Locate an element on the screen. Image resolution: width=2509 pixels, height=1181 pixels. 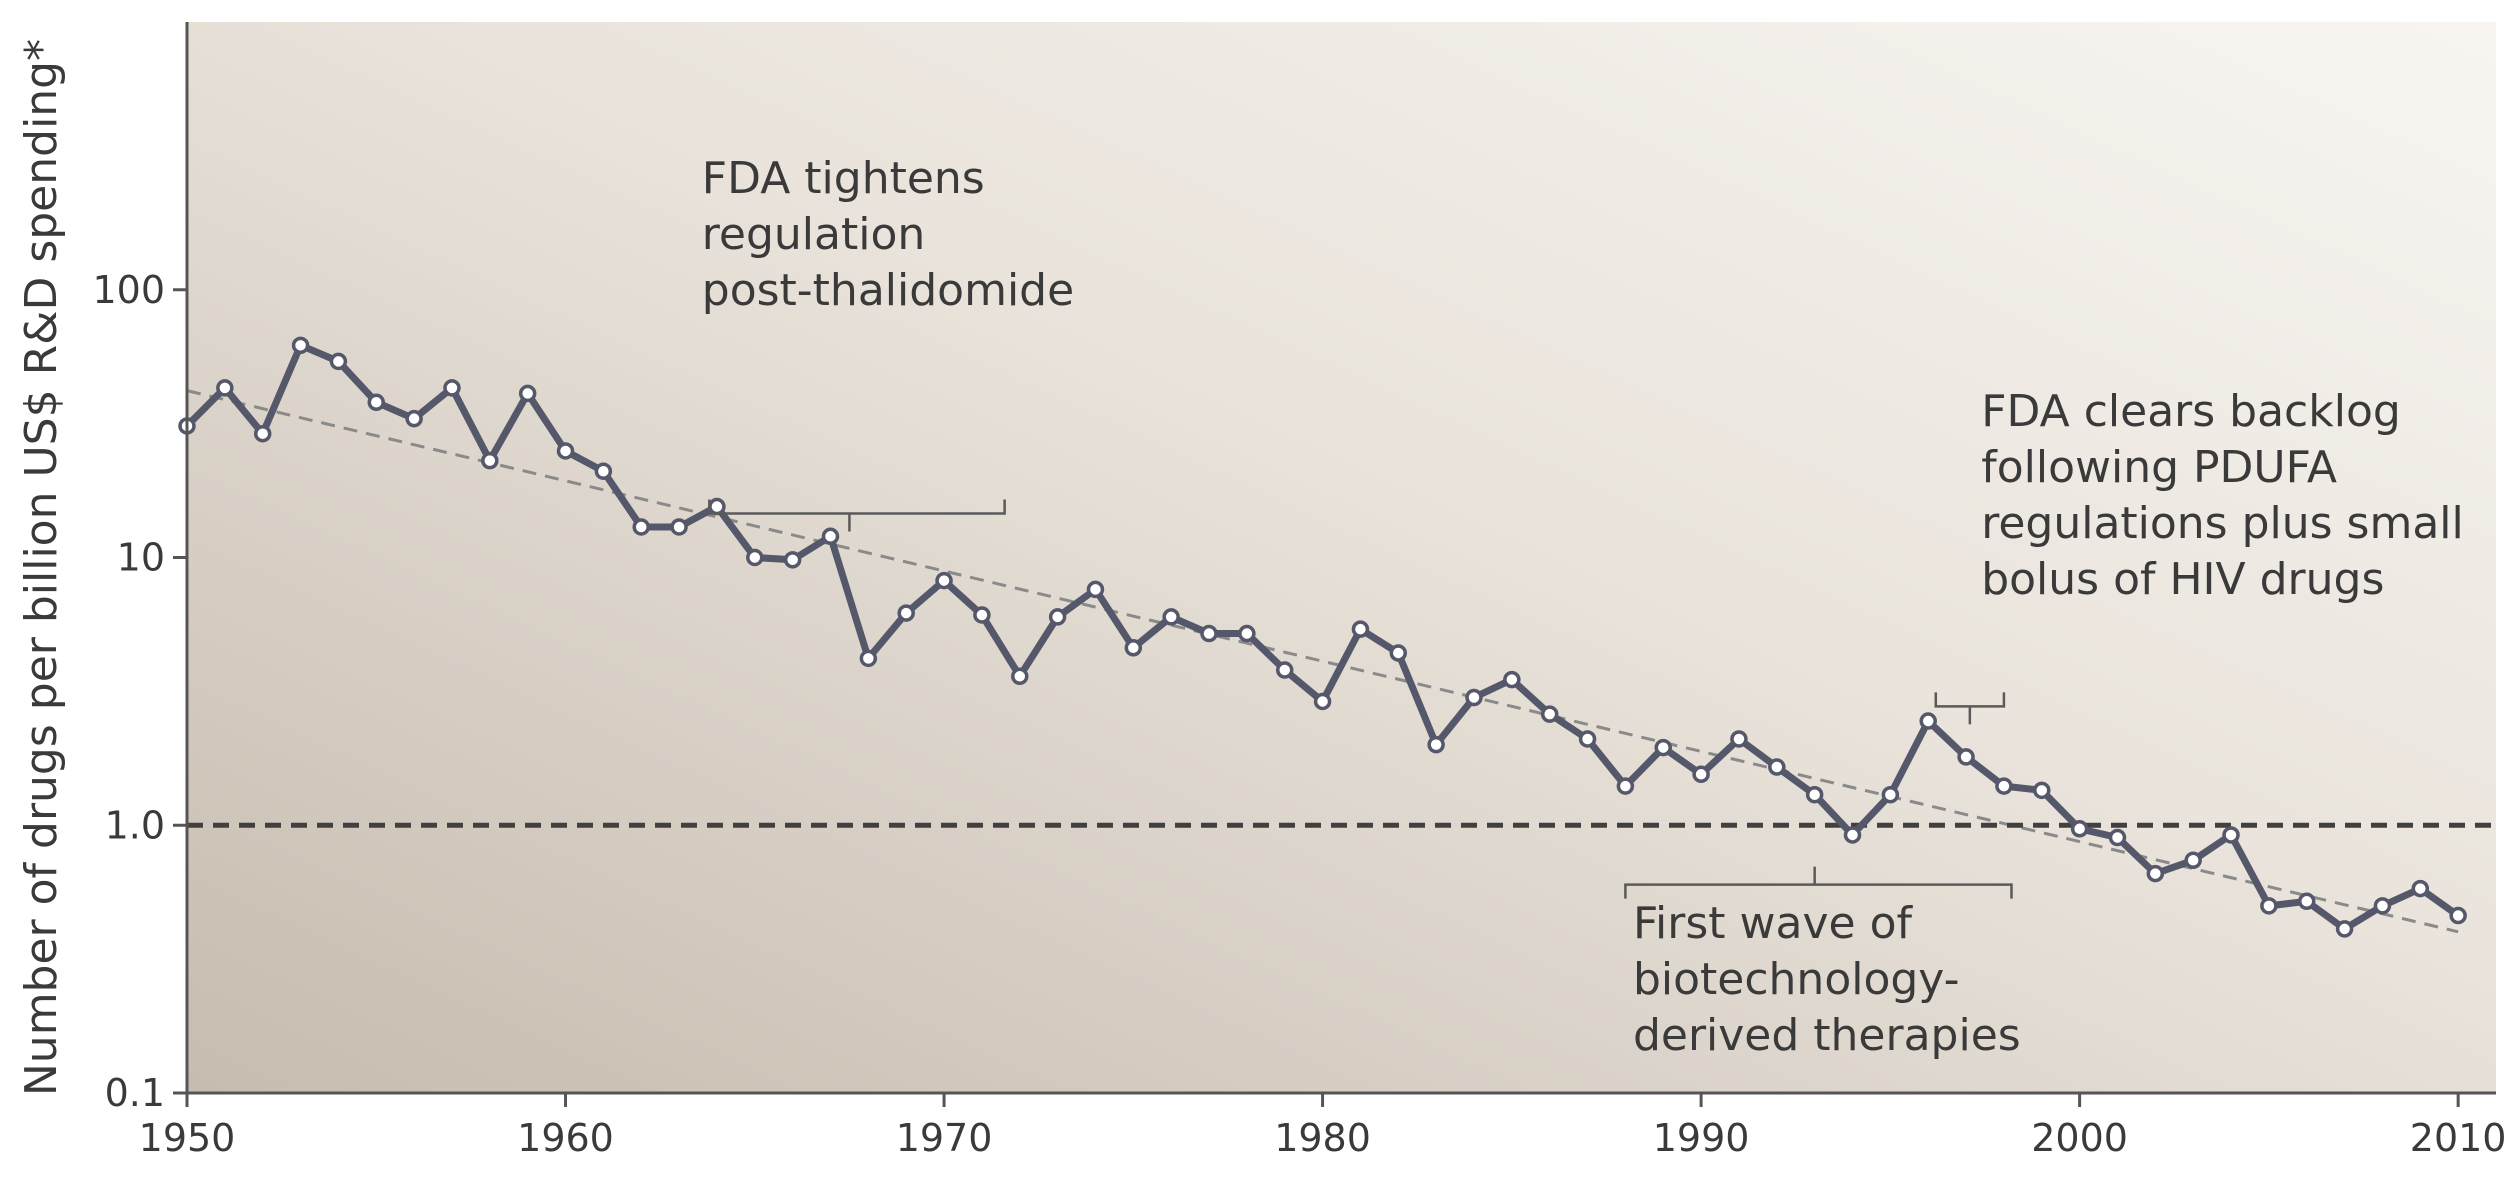
y-tick-label: 1.0 is located at coordinates (135, 825).